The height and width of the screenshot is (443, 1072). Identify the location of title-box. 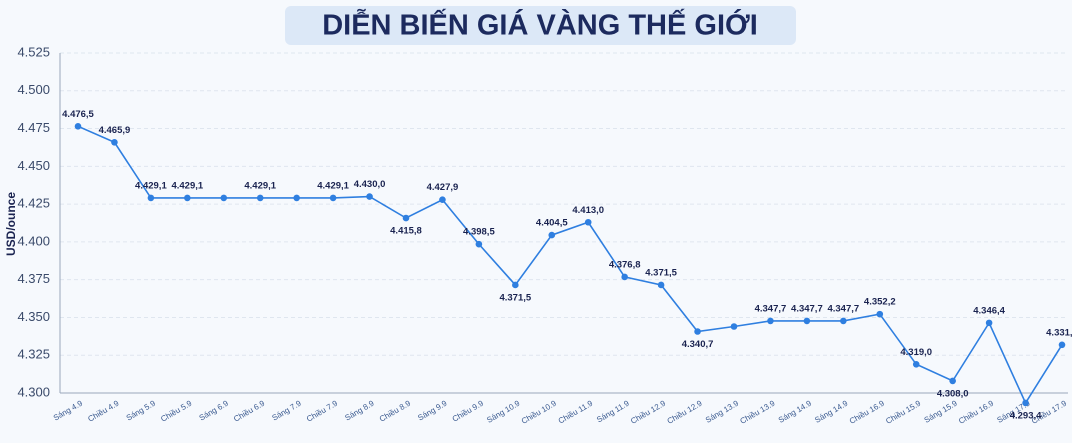
(540, 25).